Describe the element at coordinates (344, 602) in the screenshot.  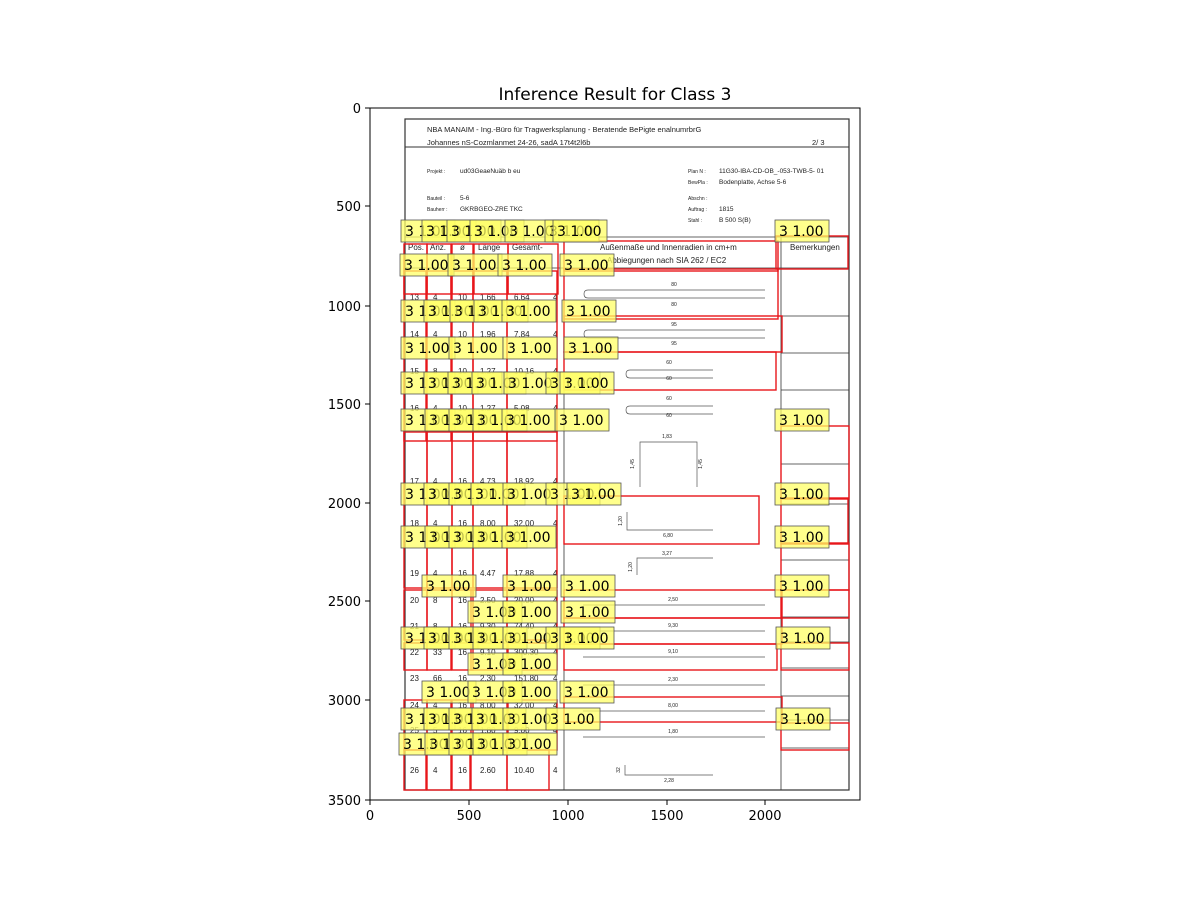
I see `y-tick-label: 2500` at that location.